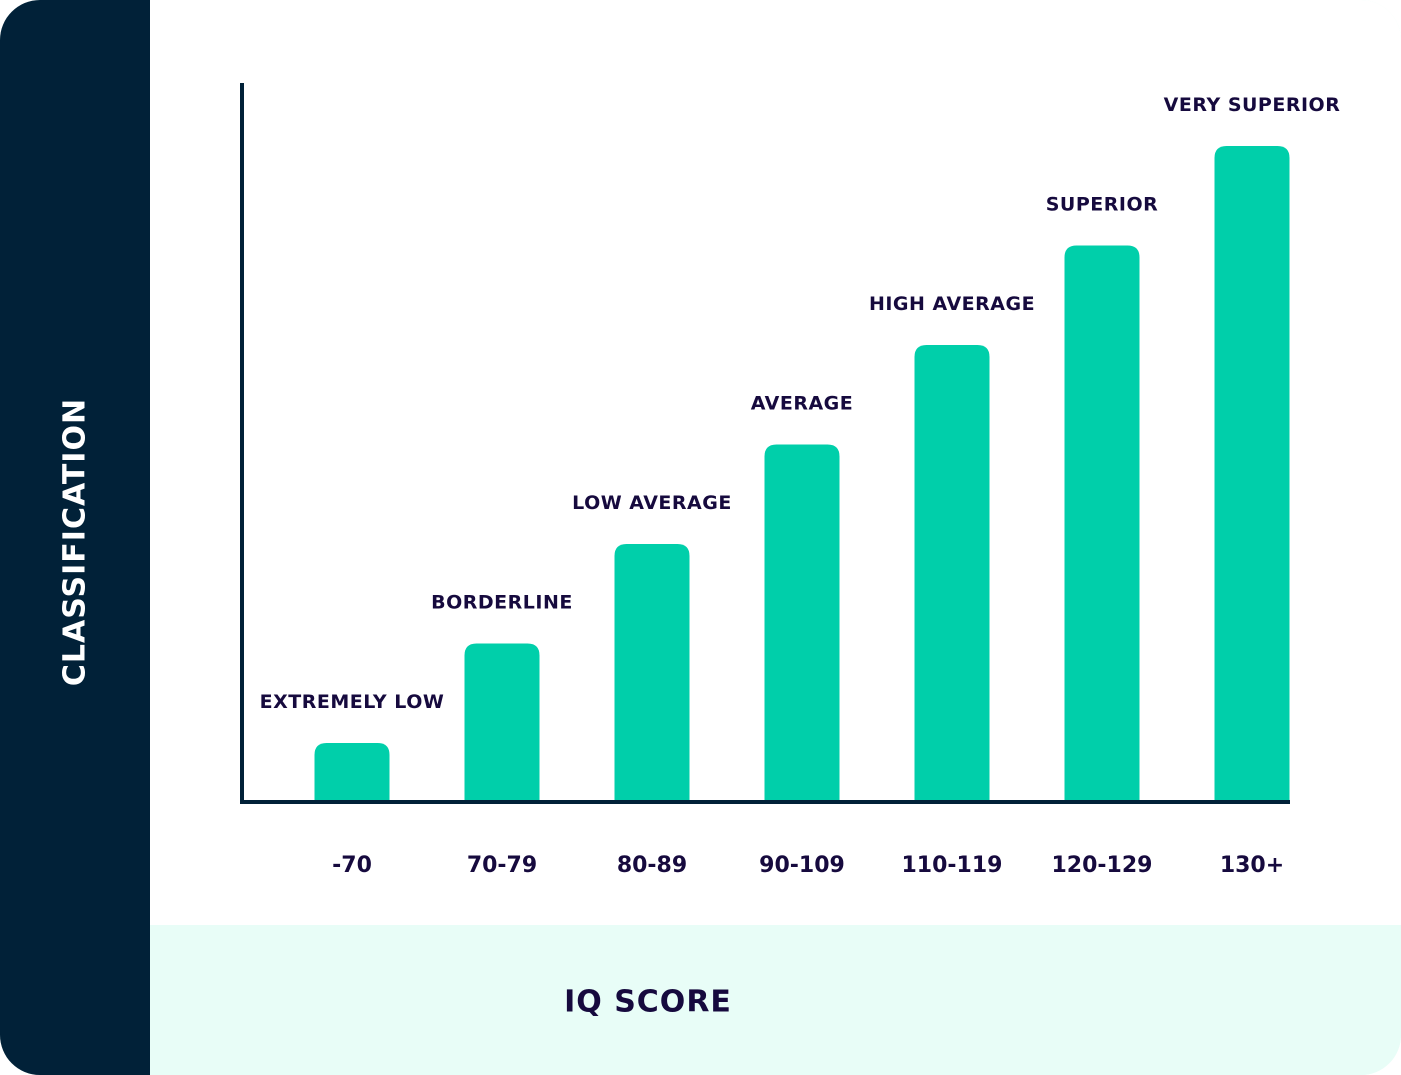  Describe the element at coordinates (502, 603) in the screenshot. I see `bar-label-1: BORDERLINE` at that location.